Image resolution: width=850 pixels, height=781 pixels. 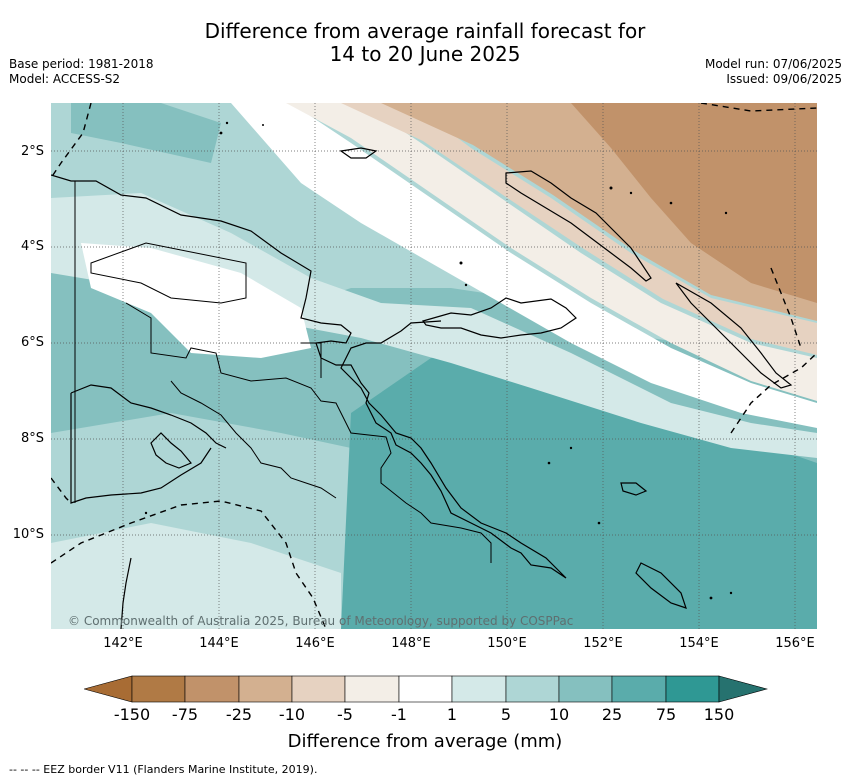 What do you see at coordinates (743, 689) in the screenshot?
I see `colorbar-extend-wet` at bounding box center [743, 689].